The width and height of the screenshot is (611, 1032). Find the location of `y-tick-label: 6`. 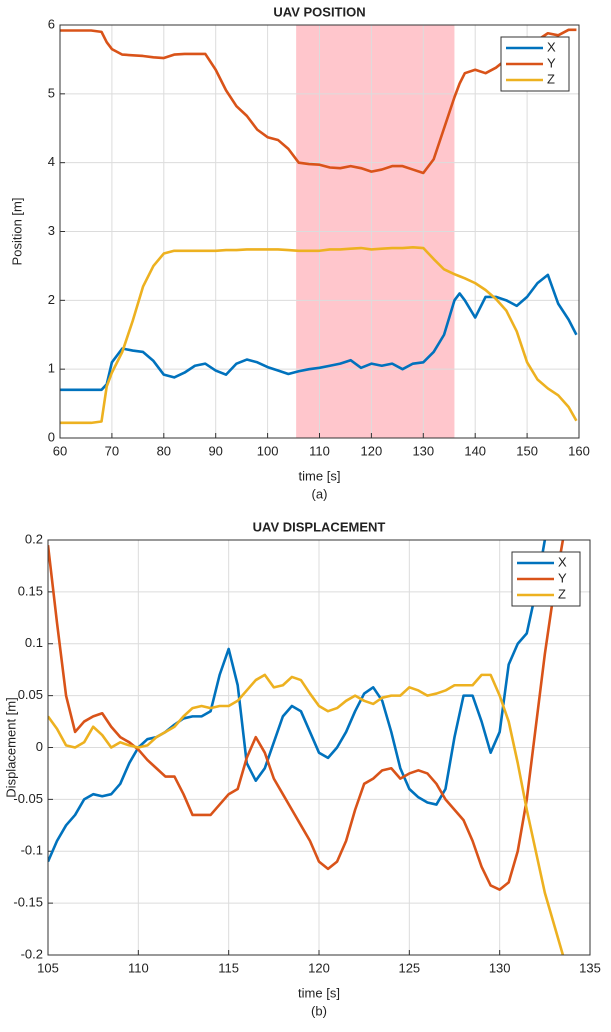

y-tick-label: 6 is located at coordinates (51, 23).